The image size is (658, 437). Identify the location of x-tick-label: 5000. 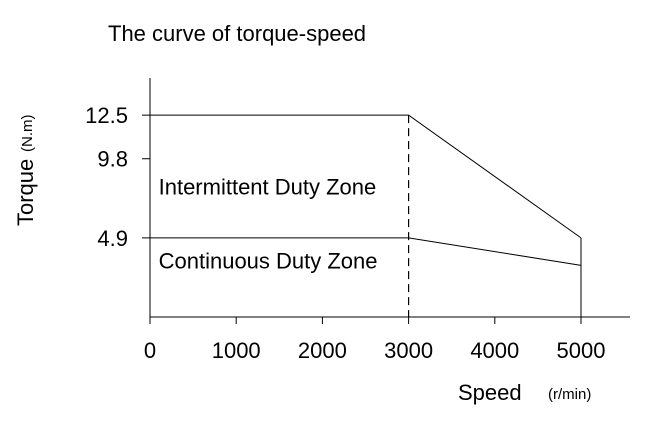
(581, 350).